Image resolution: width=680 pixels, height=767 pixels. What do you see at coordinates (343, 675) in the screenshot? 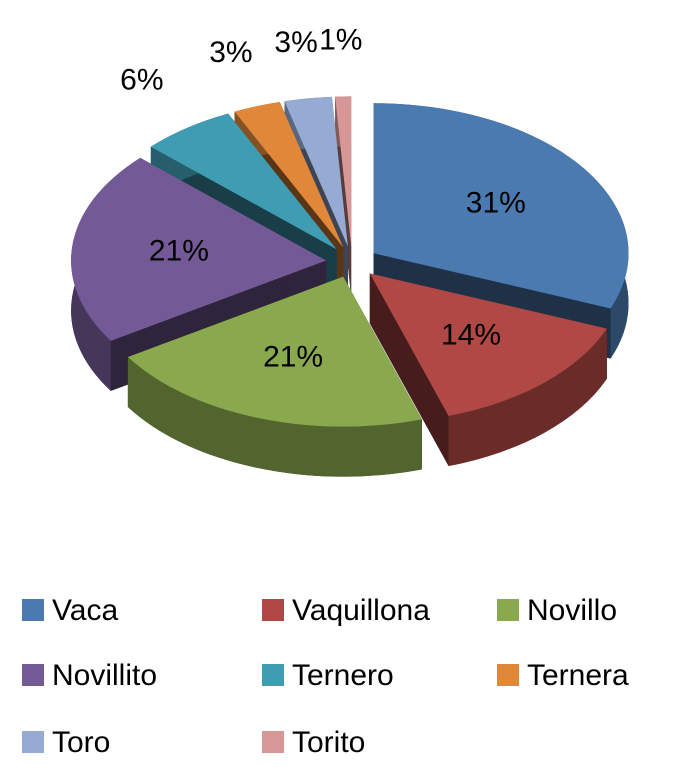
I see `legend-label: Ternero` at bounding box center [343, 675].